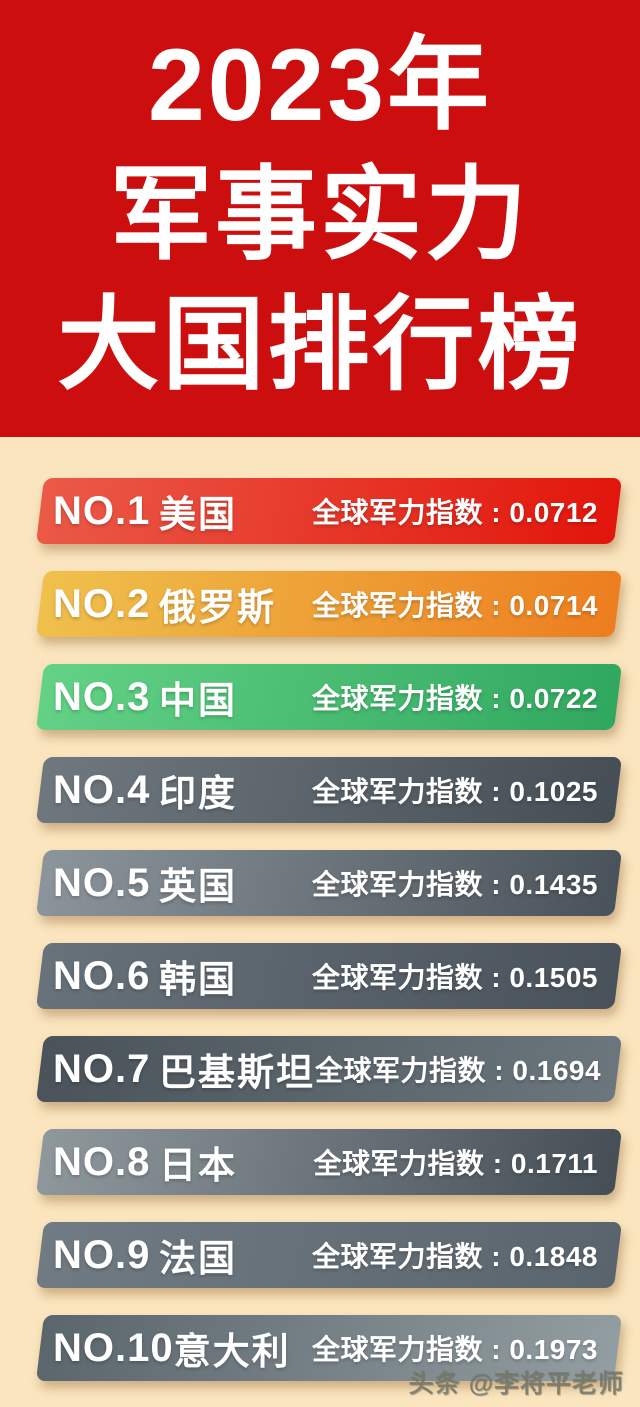 This screenshot has height=1407, width=640. Describe the element at coordinates (554, 1163) in the screenshot. I see `index-value: 0.1711` at that location.